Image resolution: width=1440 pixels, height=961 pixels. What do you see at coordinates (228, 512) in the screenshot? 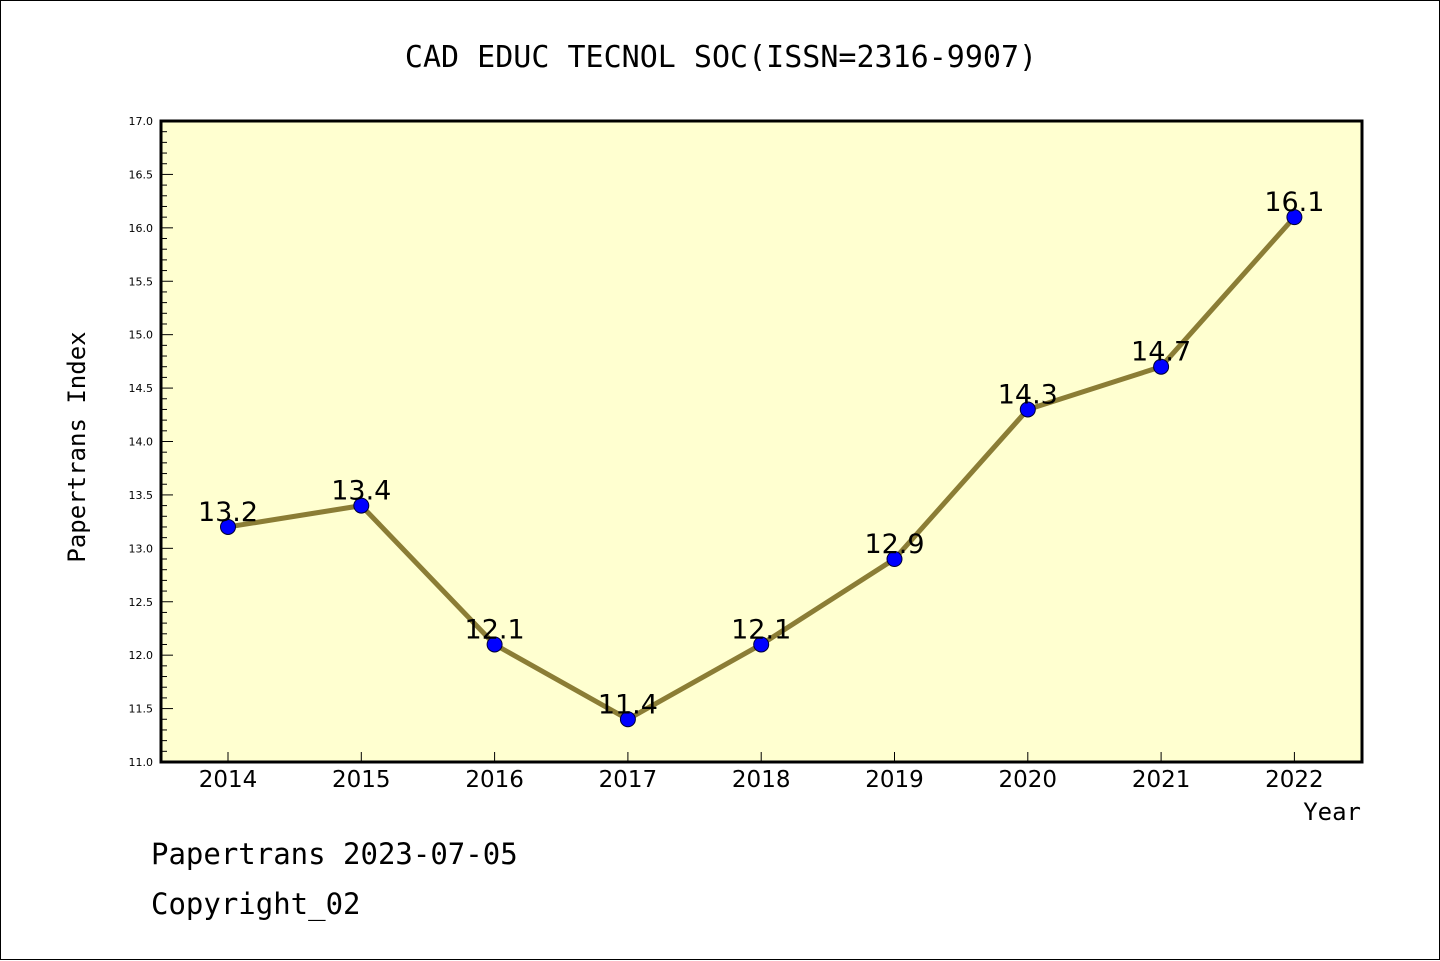
I see `data-label: 13.2` at bounding box center [228, 512].